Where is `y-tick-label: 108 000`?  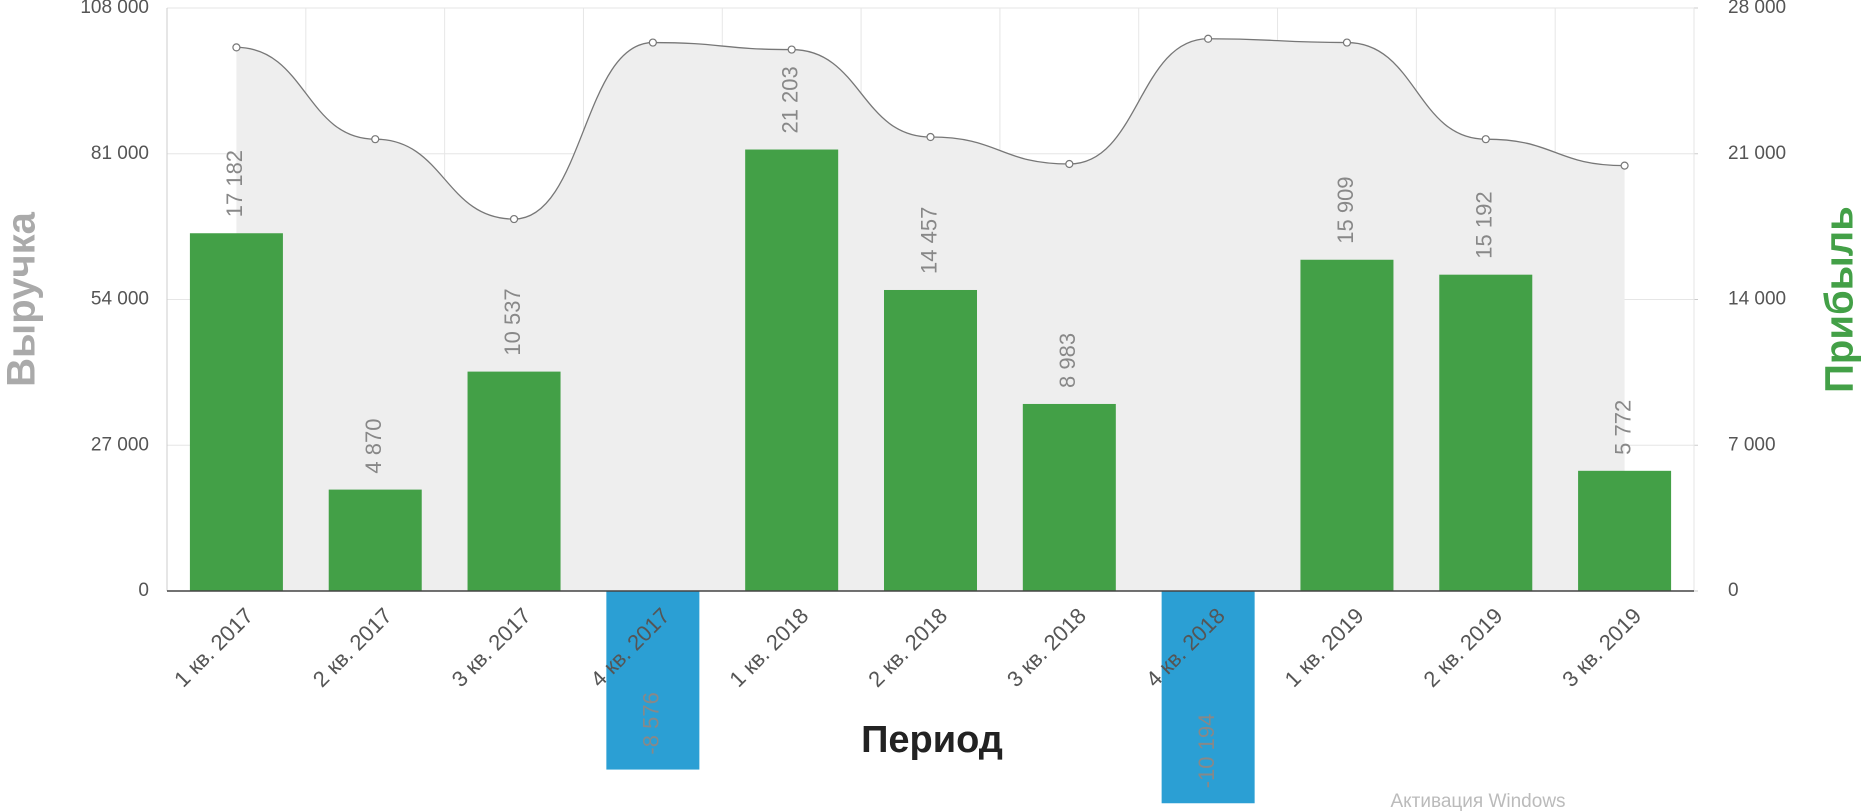 y-tick-label: 108 000 is located at coordinates (114, 9).